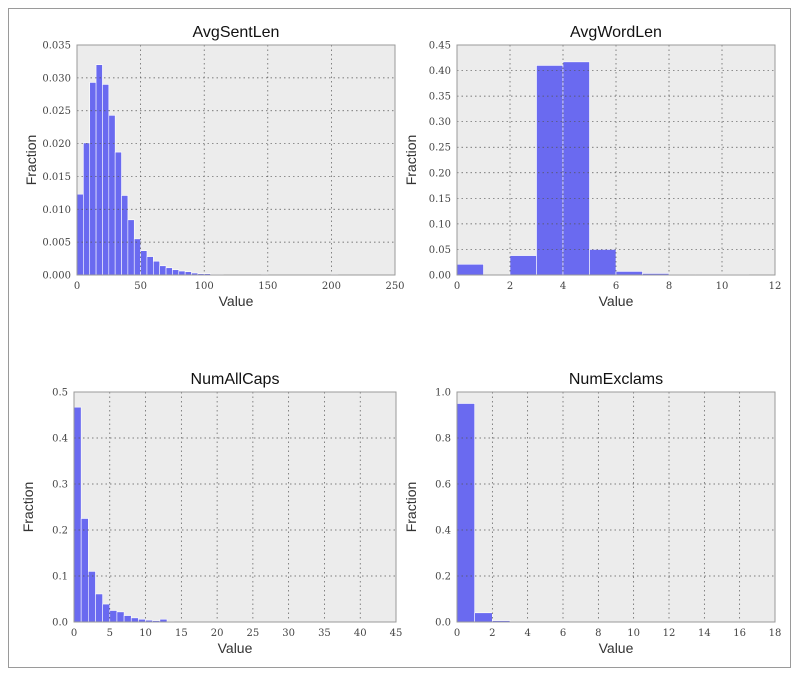 The width and height of the screenshot is (800, 677). What do you see at coordinates (443, 393) in the screenshot?
I see `y-tick-label: 1.0` at bounding box center [443, 393].